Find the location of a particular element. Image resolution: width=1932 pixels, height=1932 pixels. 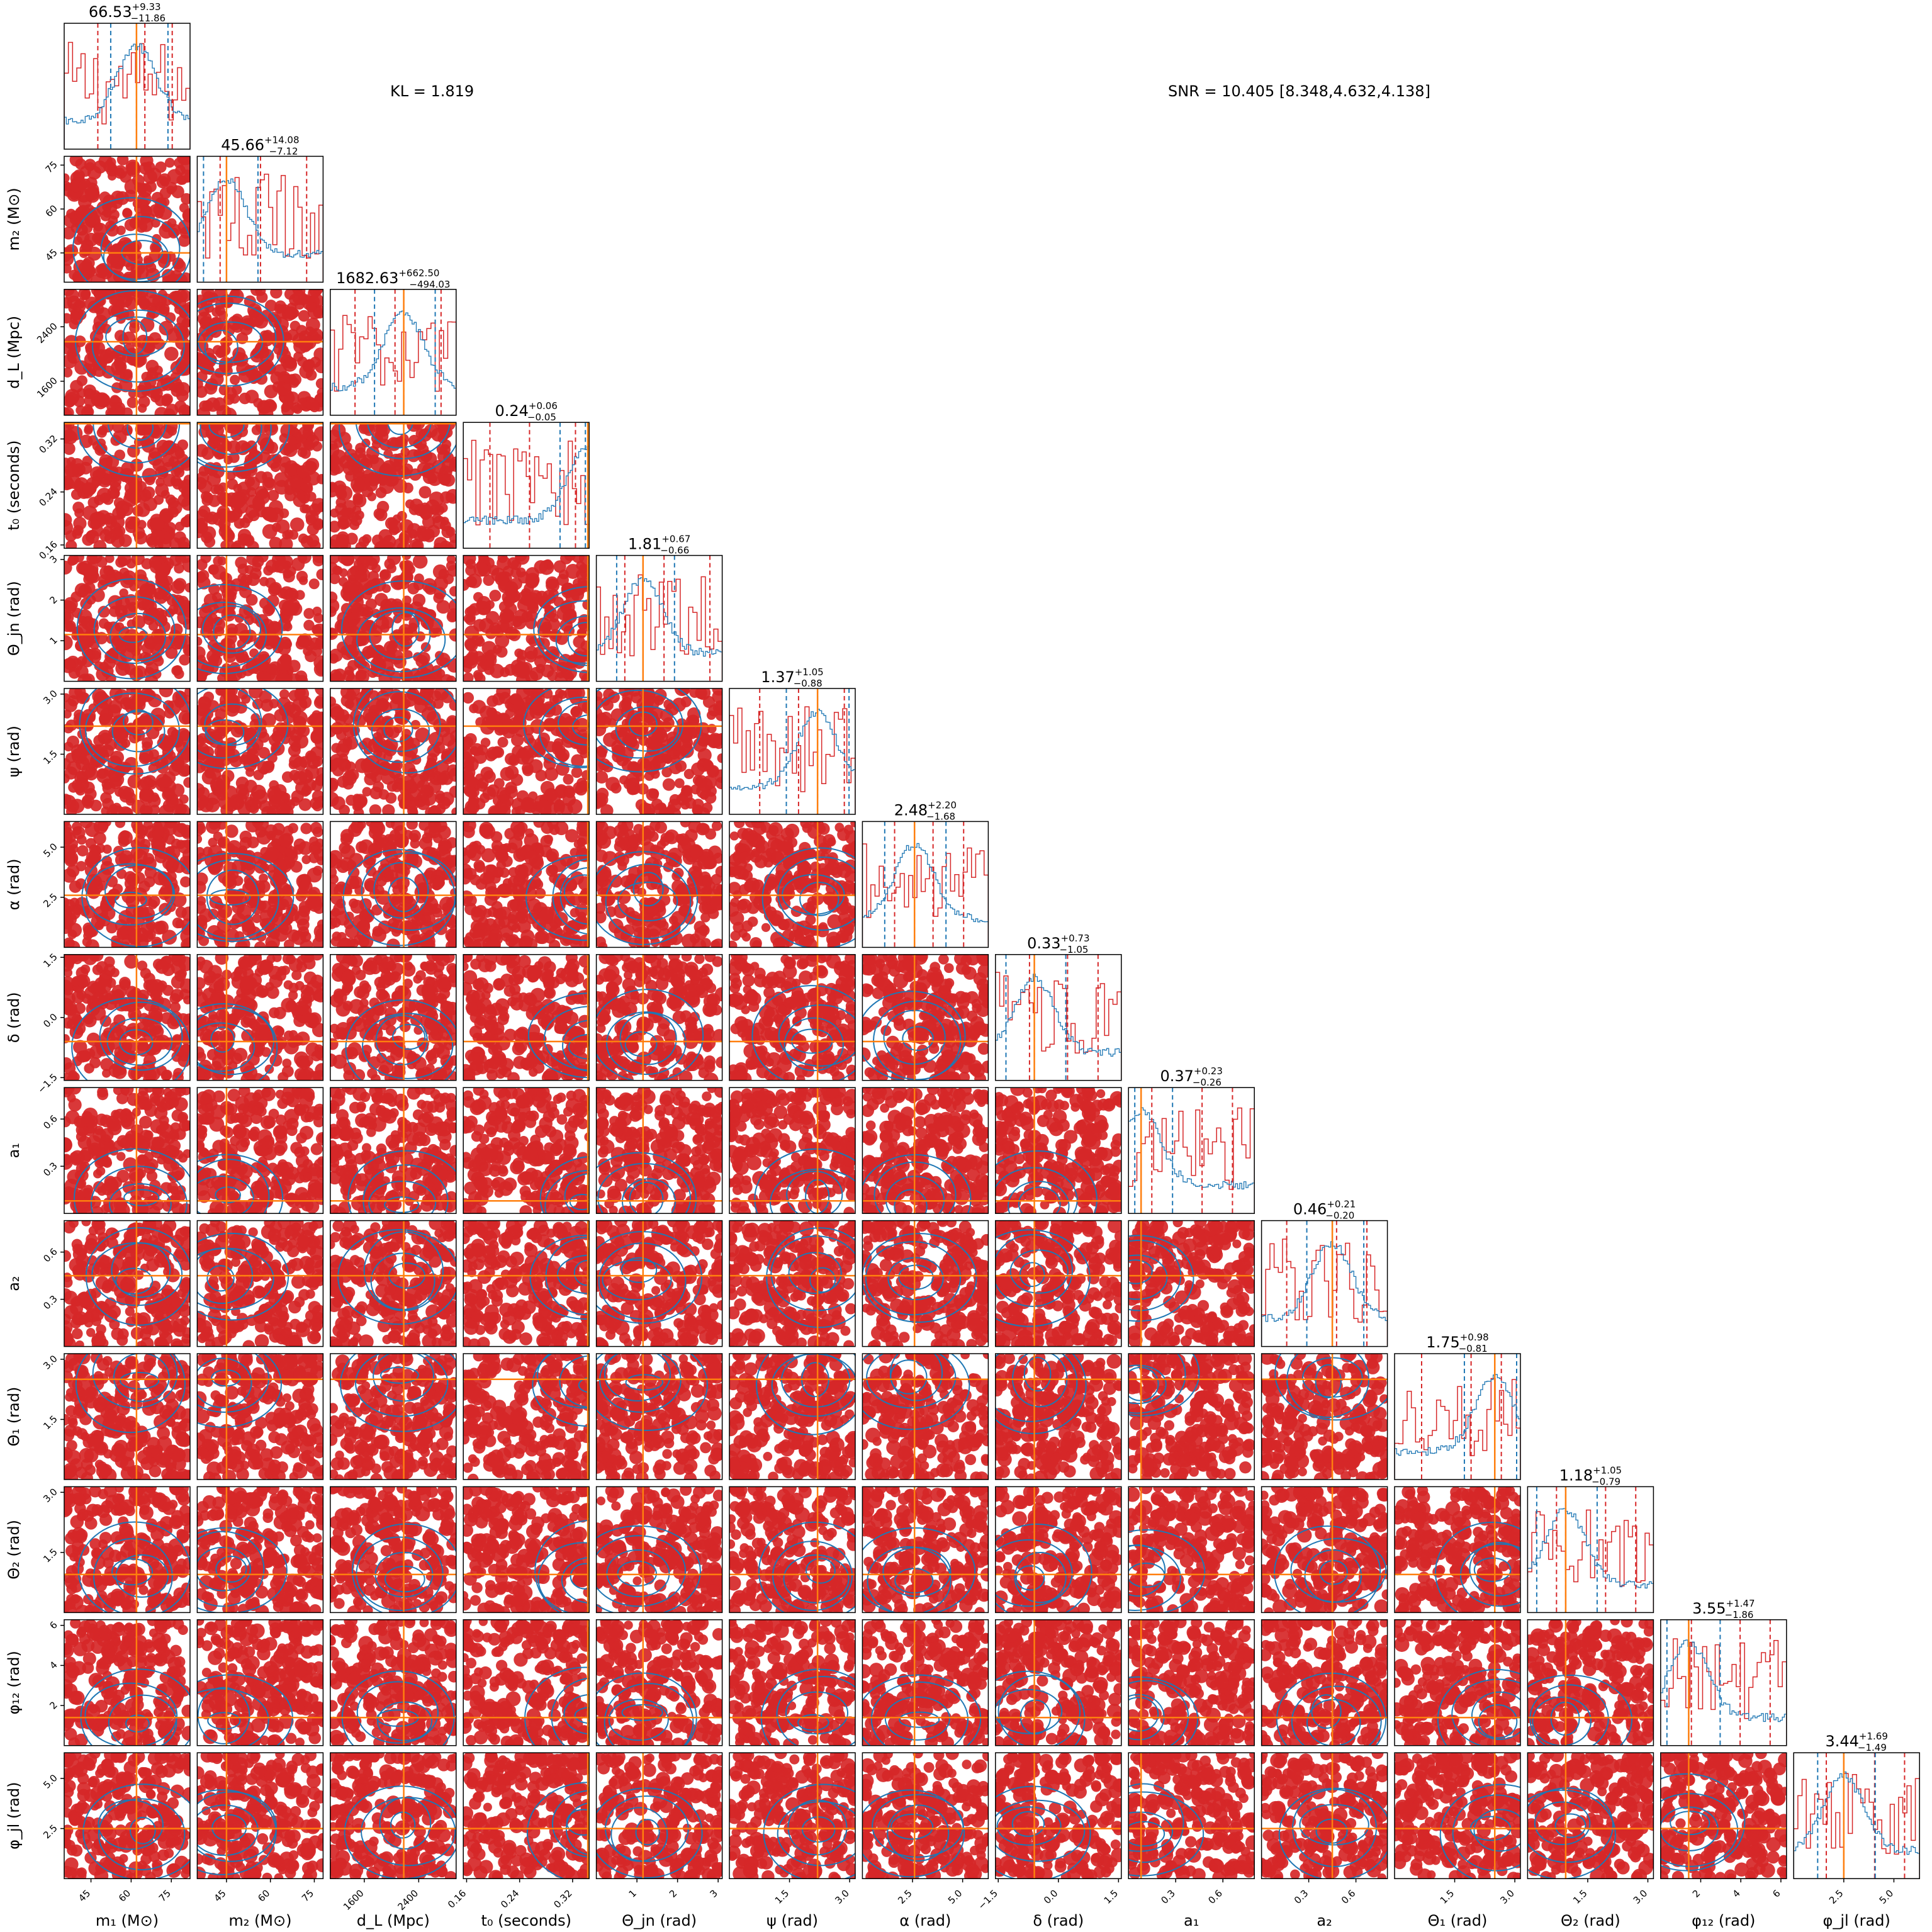

scatter-panel-m1-dL is located at coordinates (127, 352).